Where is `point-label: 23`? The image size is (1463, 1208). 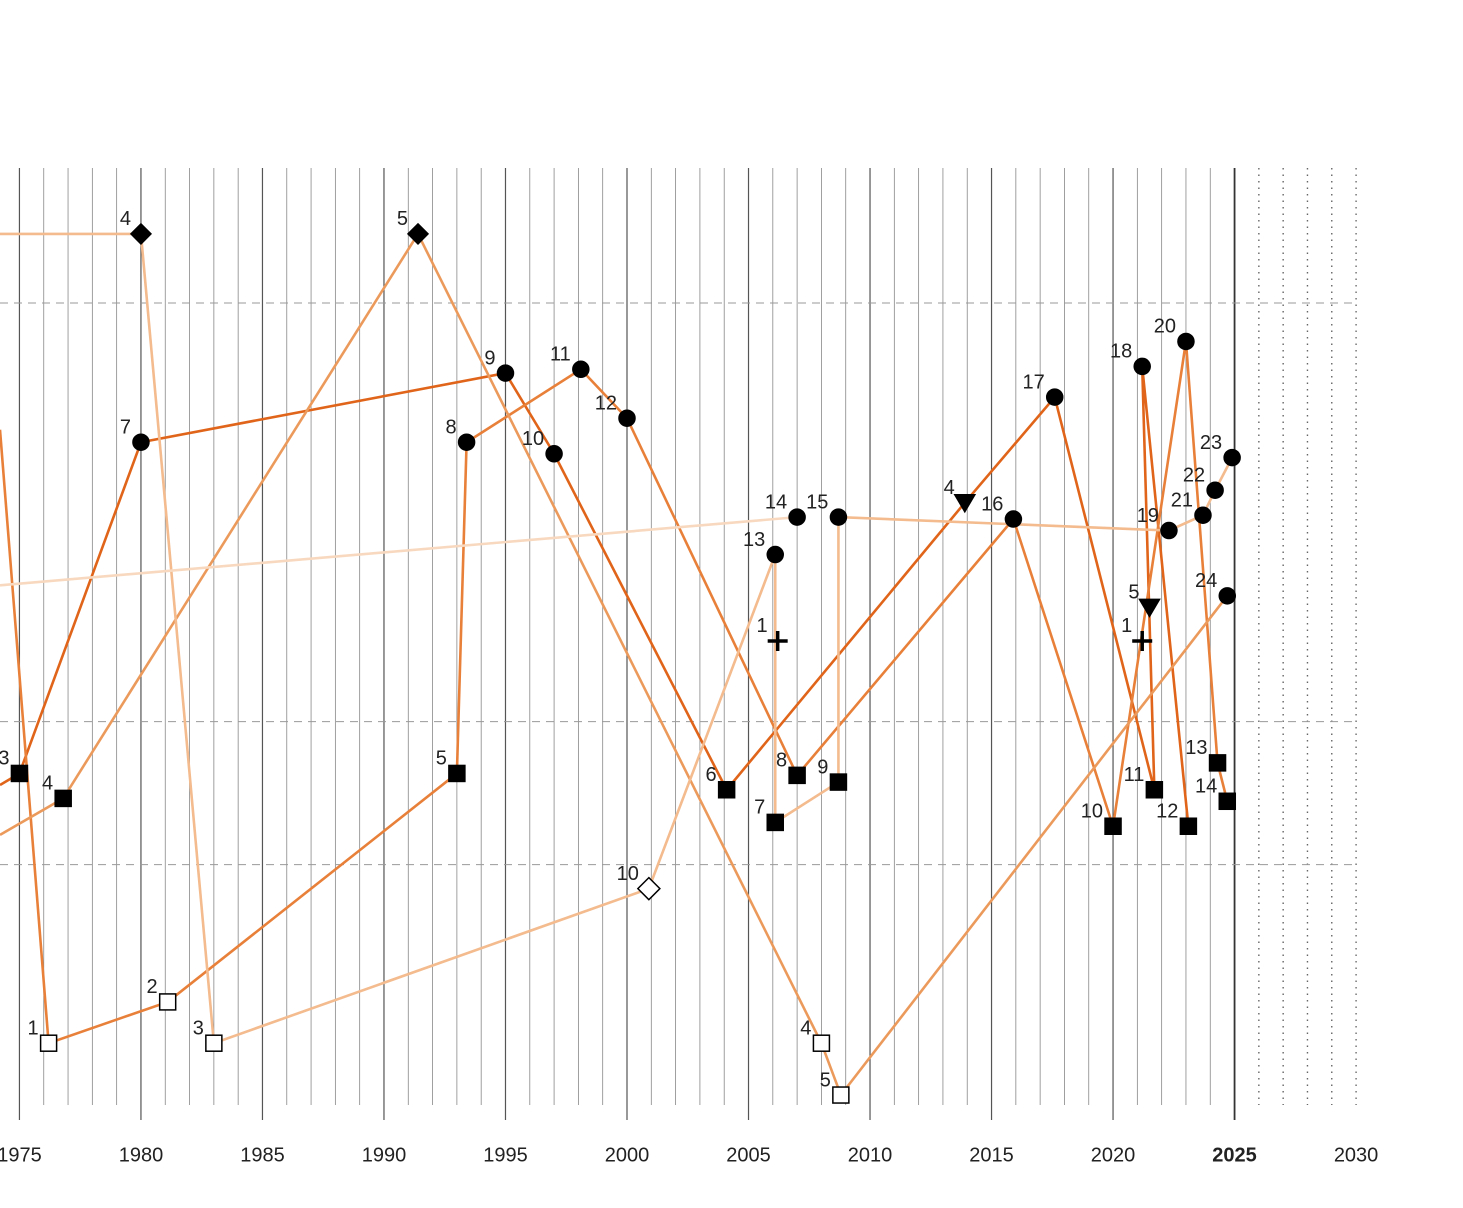 point-label: 23 is located at coordinates (1211, 443).